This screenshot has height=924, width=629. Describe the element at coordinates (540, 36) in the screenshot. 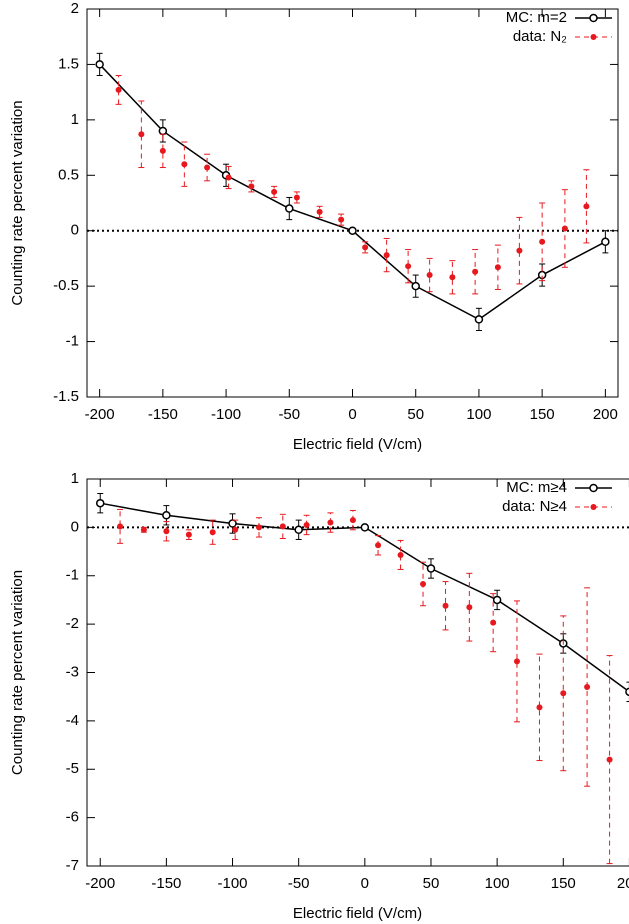

I see `legend-label: data: N₂` at that location.